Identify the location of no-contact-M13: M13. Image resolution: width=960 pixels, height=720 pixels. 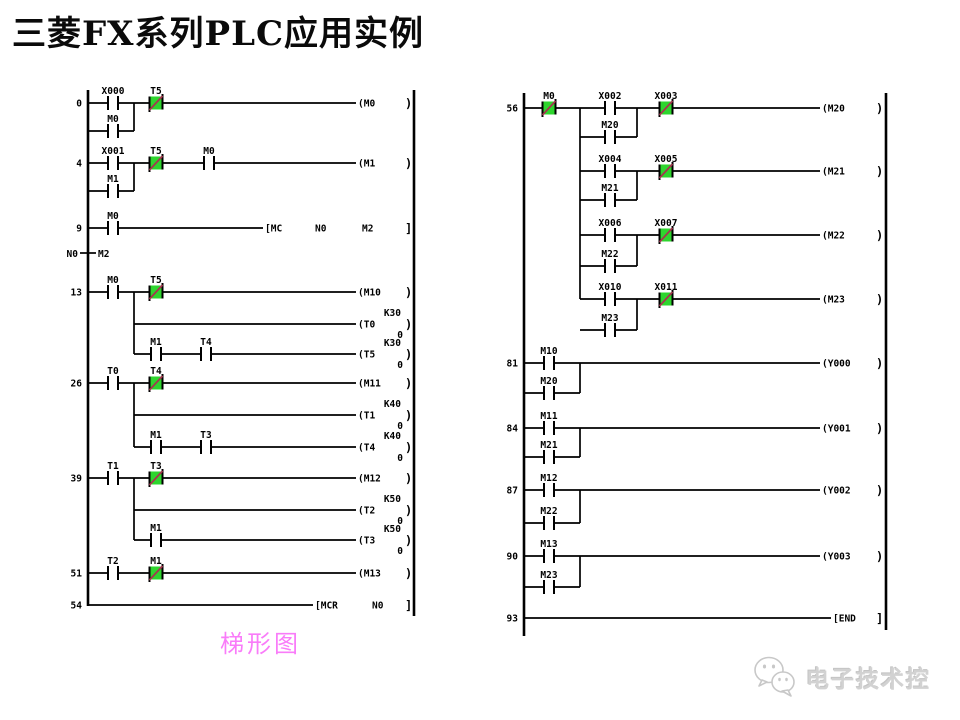
(549, 551).